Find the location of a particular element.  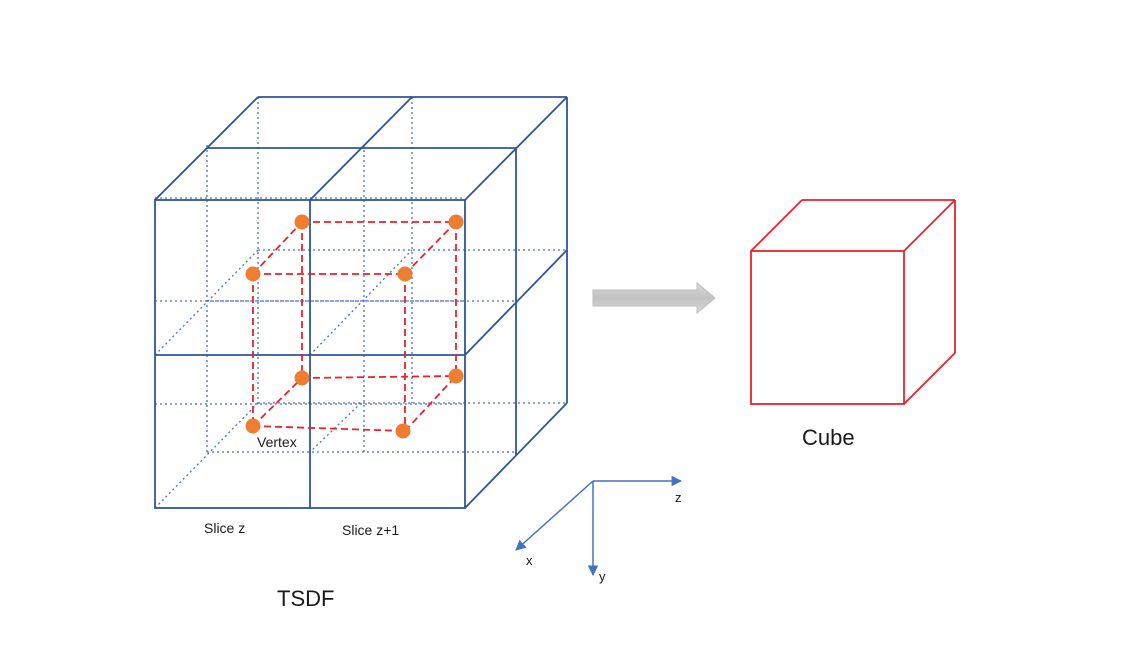

output-cube is located at coordinates (853, 302).